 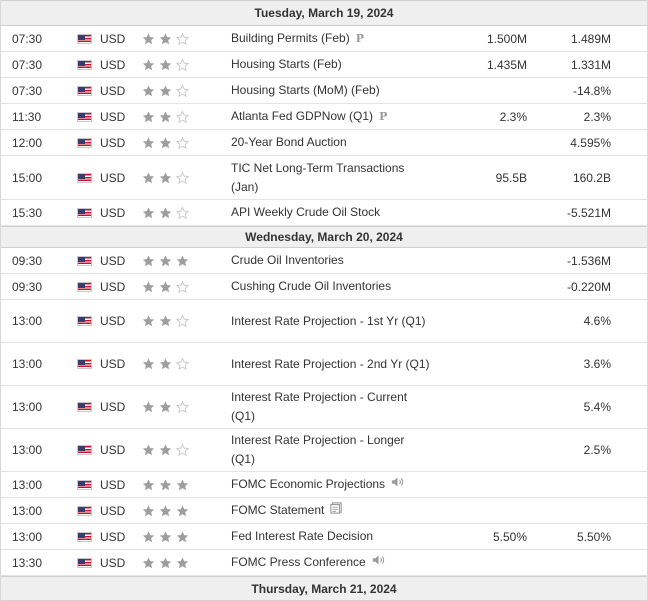 I want to click on event-title: Cushing Crude Oil Inventories, so click(x=311, y=286).